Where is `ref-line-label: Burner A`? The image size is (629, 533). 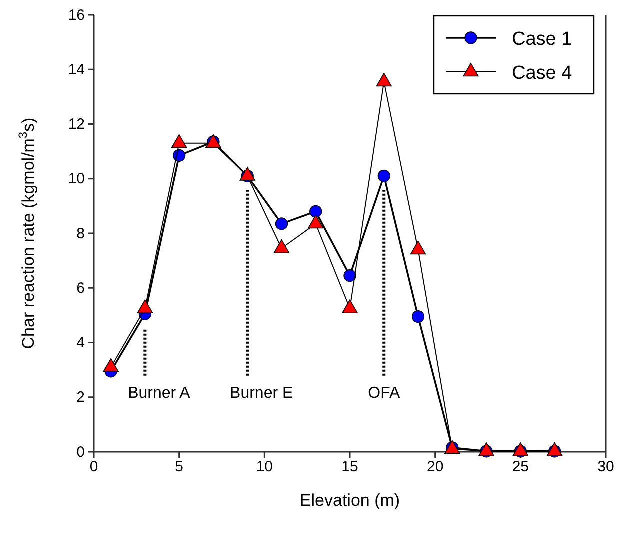 ref-line-label: Burner A is located at coordinates (159, 393).